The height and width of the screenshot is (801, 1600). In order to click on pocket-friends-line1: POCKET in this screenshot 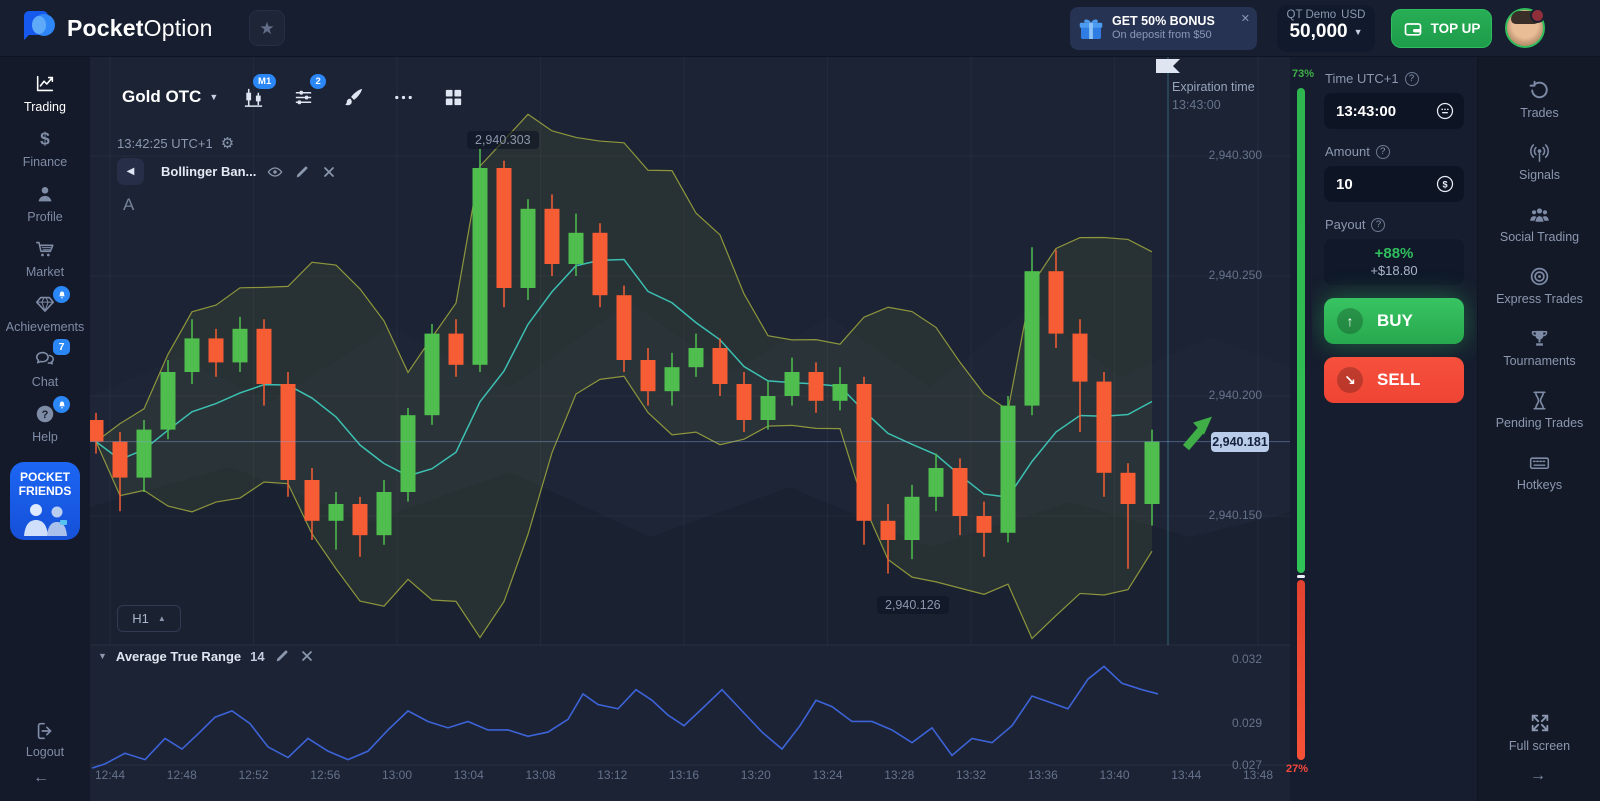, I will do `click(44, 477)`.